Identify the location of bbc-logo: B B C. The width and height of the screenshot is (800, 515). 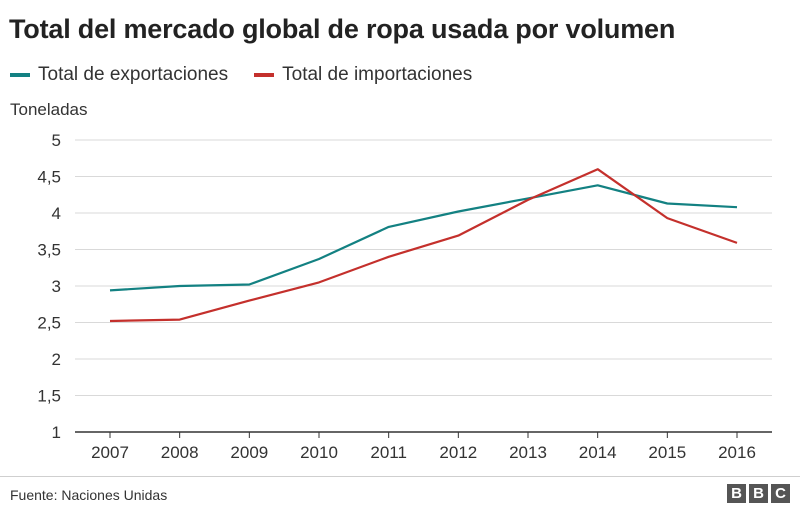
(757, 493).